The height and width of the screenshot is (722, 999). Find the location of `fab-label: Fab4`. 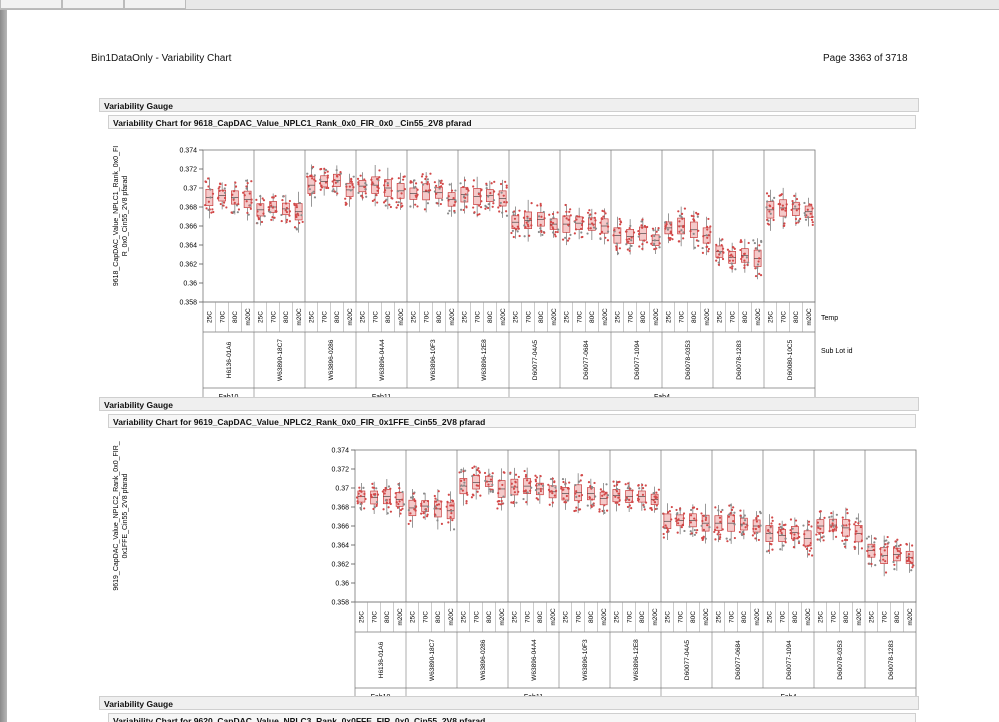

fab-label: Fab4 is located at coordinates (662, 396).